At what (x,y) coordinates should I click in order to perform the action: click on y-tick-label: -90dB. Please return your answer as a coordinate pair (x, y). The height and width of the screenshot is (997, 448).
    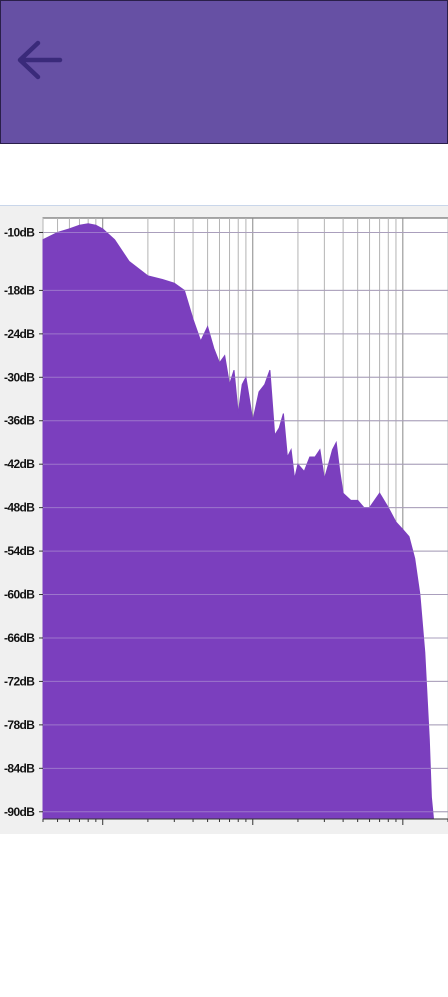
    Looking at the image, I should click on (19, 812).